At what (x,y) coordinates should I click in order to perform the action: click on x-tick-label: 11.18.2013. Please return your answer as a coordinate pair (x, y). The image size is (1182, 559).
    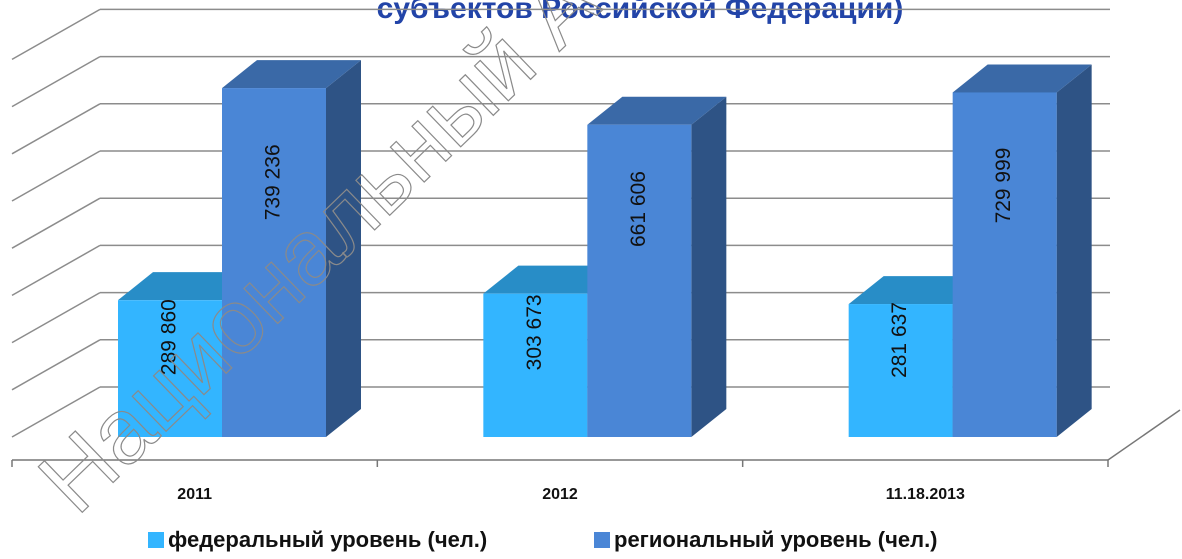
    Looking at the image, I should click on (925, 494).